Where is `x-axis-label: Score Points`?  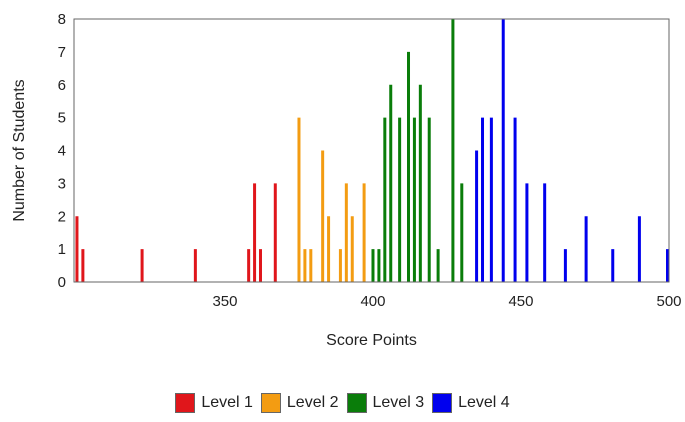
x-axis-label: Score Points is located at coordinates (371, 340).